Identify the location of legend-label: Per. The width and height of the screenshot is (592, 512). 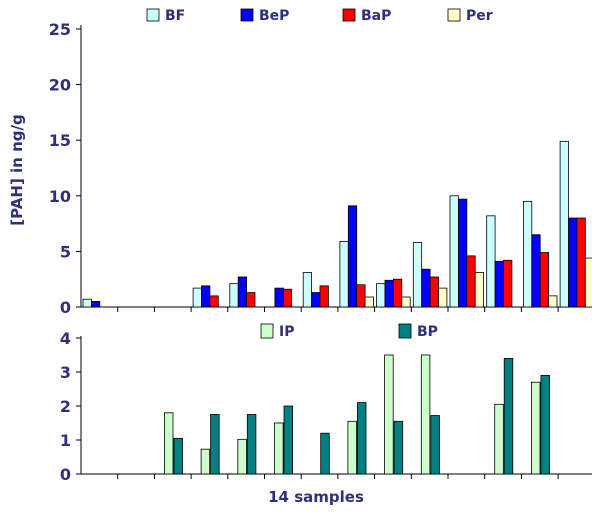
(479, 16).